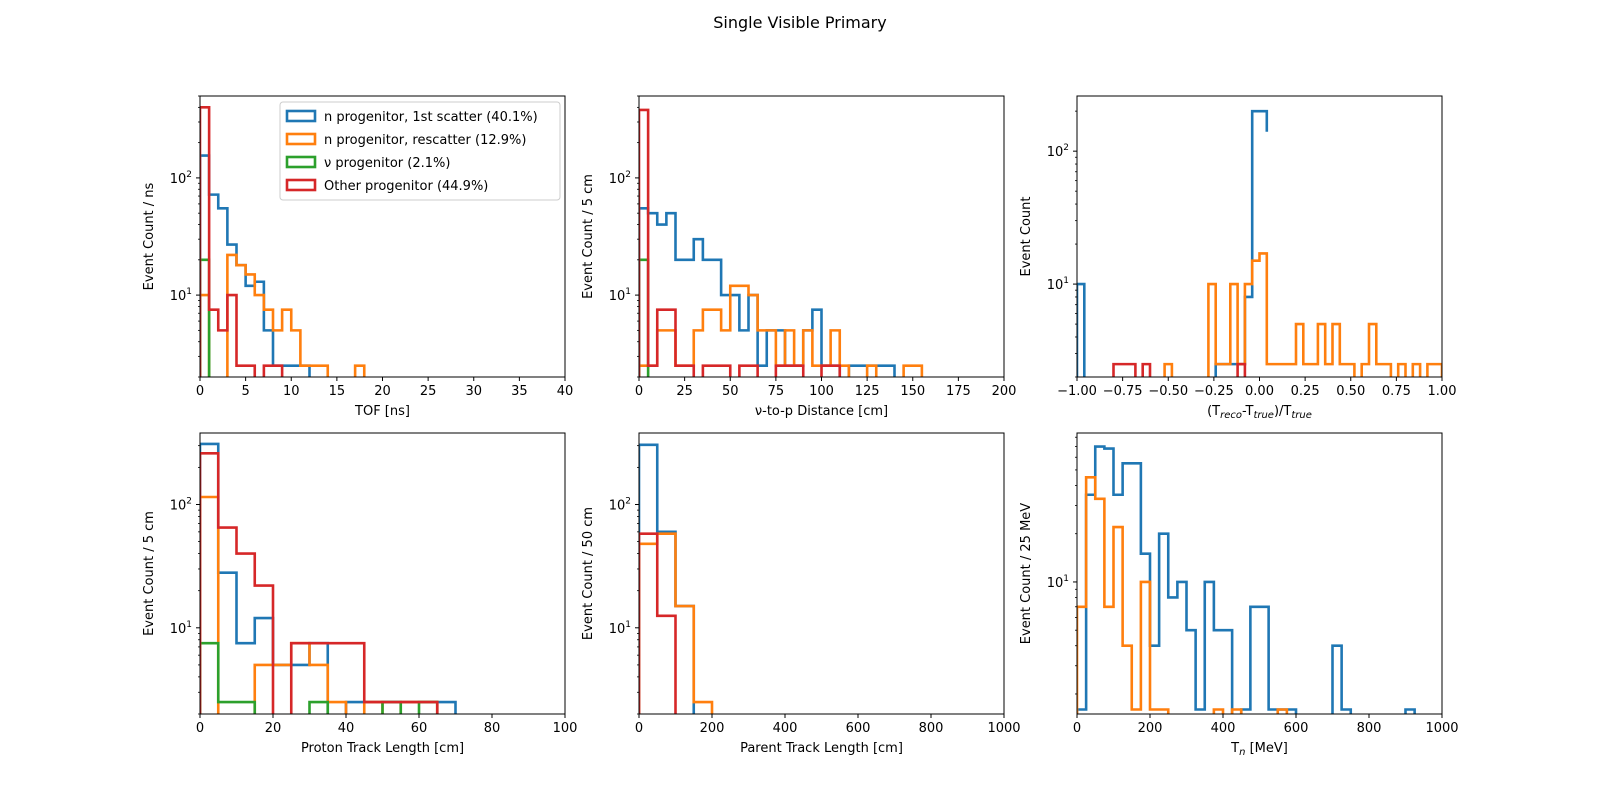  Describe the element at coordinates (867, 391) in the screenshot. I see `x-tick-label: 125` at that location.